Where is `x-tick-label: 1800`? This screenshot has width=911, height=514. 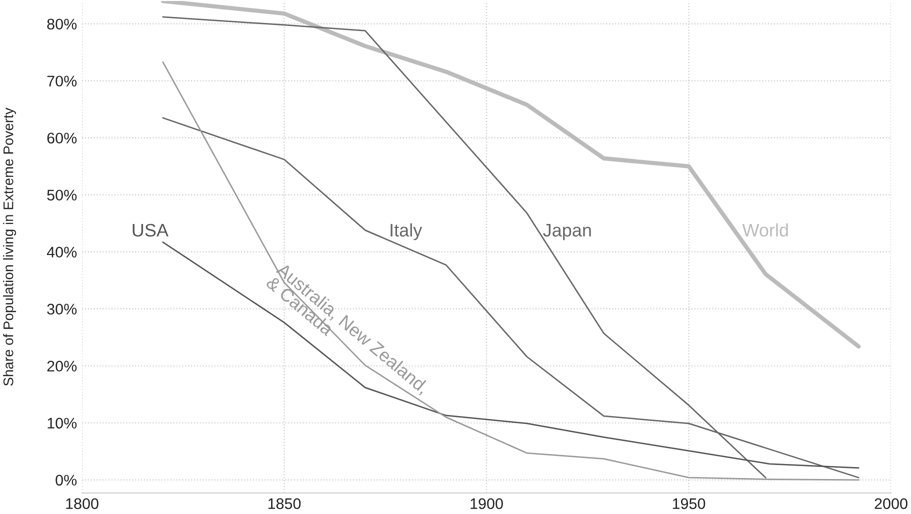 x-tick-label: 1800 is located at coordinates (82, 504).